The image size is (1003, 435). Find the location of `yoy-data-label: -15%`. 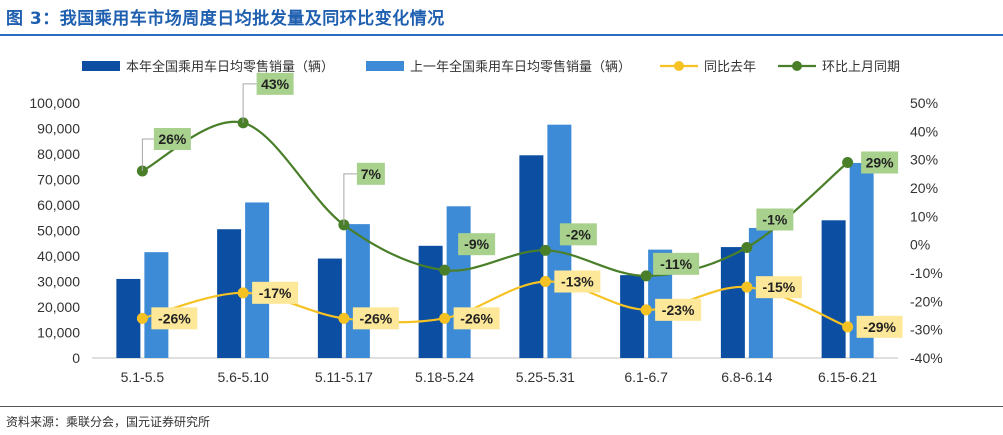

yoy-data-label: -15% is located at coordinates (779, 287).